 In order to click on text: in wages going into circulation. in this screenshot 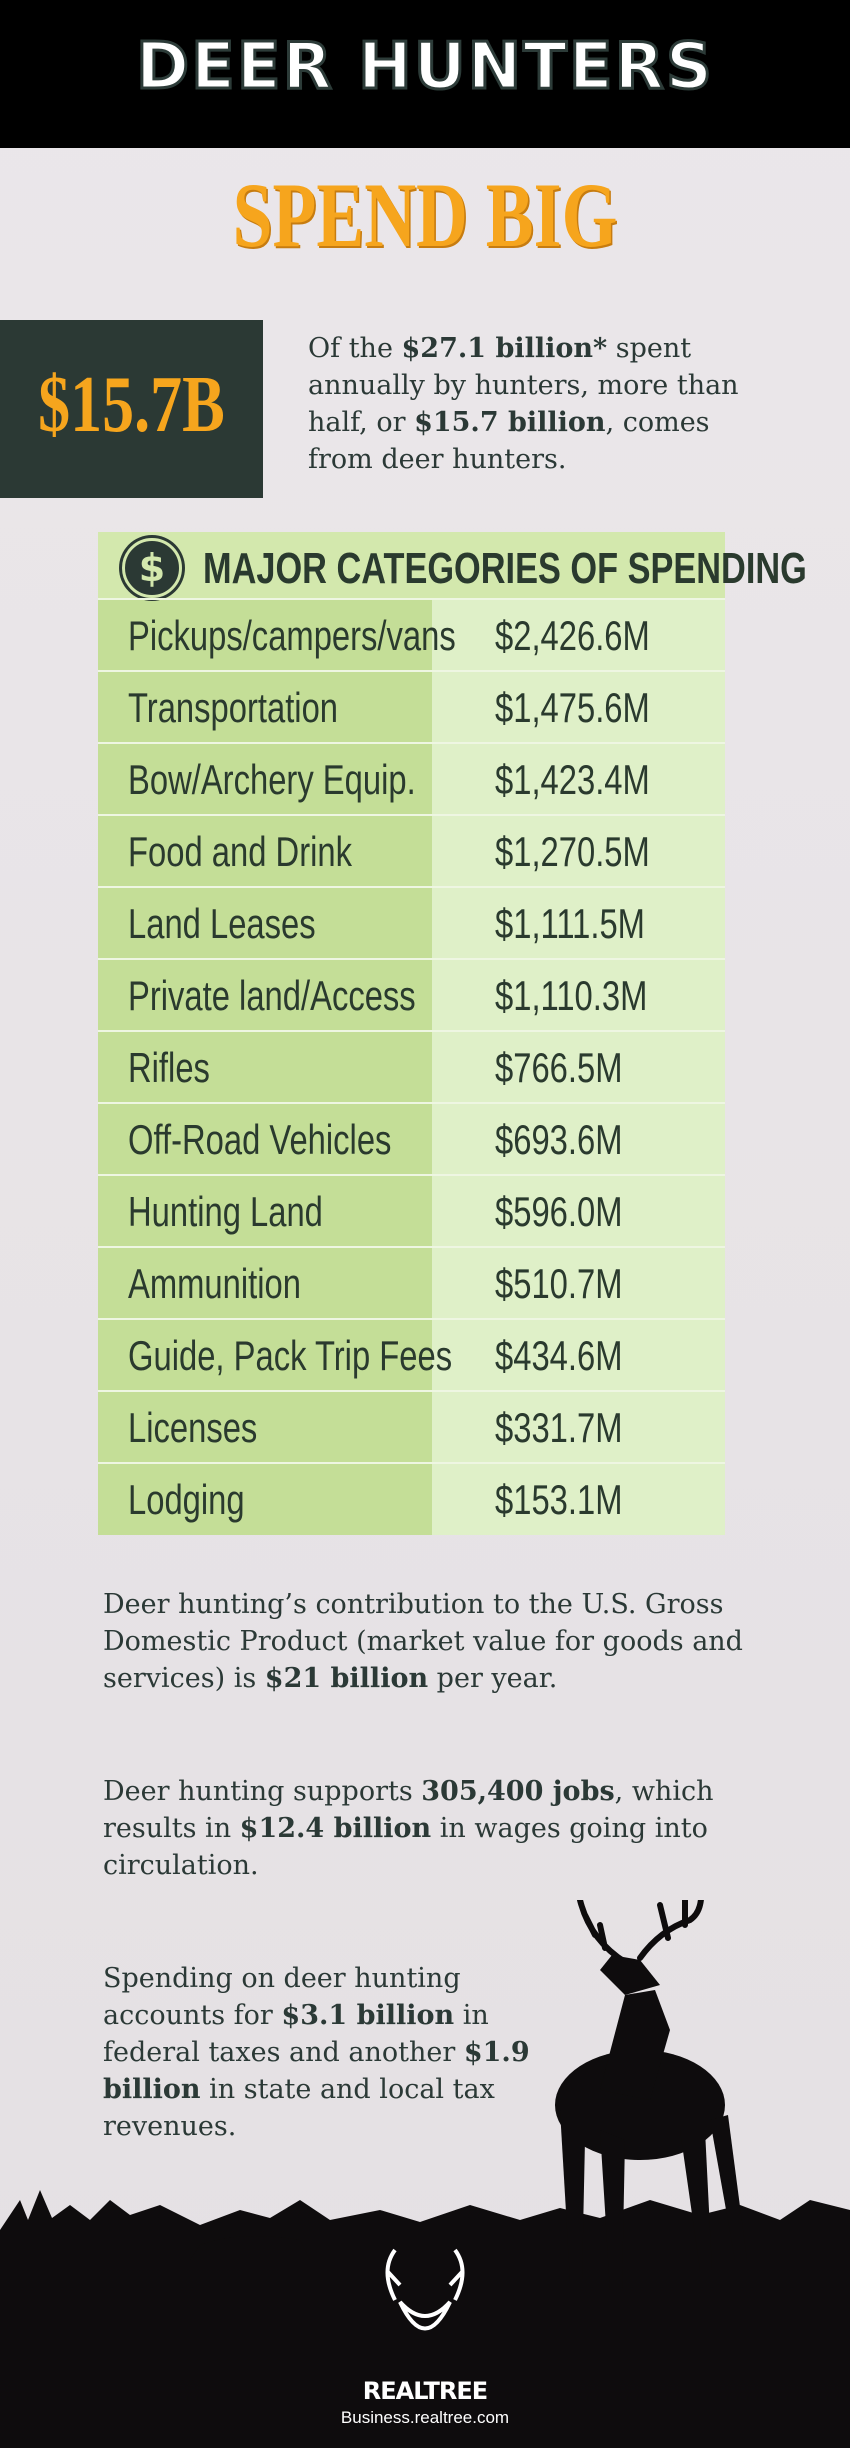, I will do `click(405, 1847)`.